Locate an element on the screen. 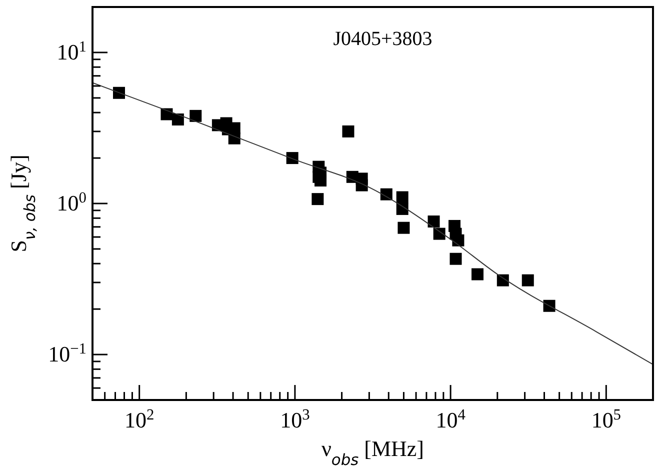 This screenshot has width=655, height=467. x-tick-label: 10$^{3}$ is located at coordinates (295, 419).